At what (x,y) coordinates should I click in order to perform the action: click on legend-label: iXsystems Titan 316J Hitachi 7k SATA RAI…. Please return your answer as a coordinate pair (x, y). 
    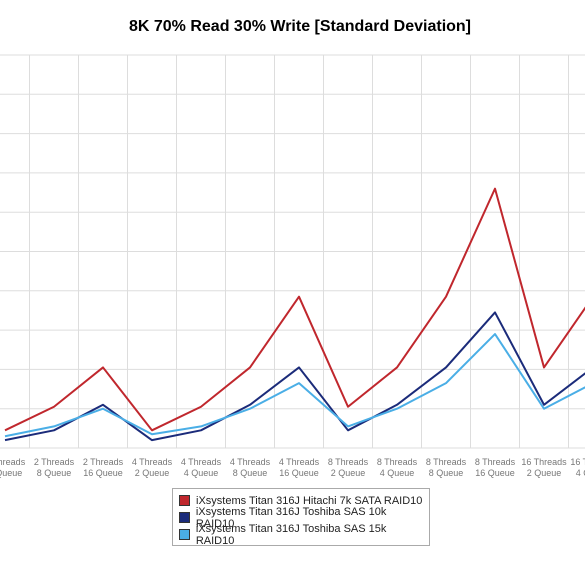
    Looking at the image, I should click on (309, 500).